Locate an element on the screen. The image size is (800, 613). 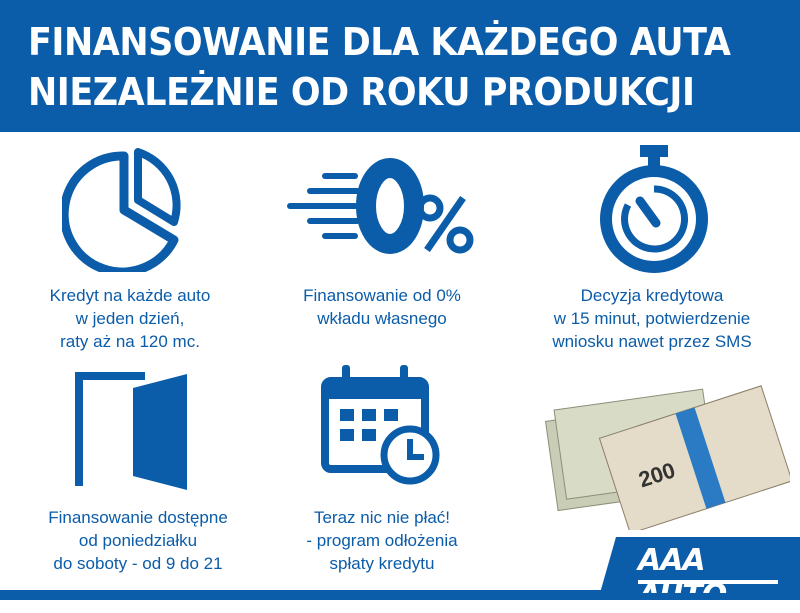
feature-text: Kredyt na każde auto is located at coordinates (130, 295).